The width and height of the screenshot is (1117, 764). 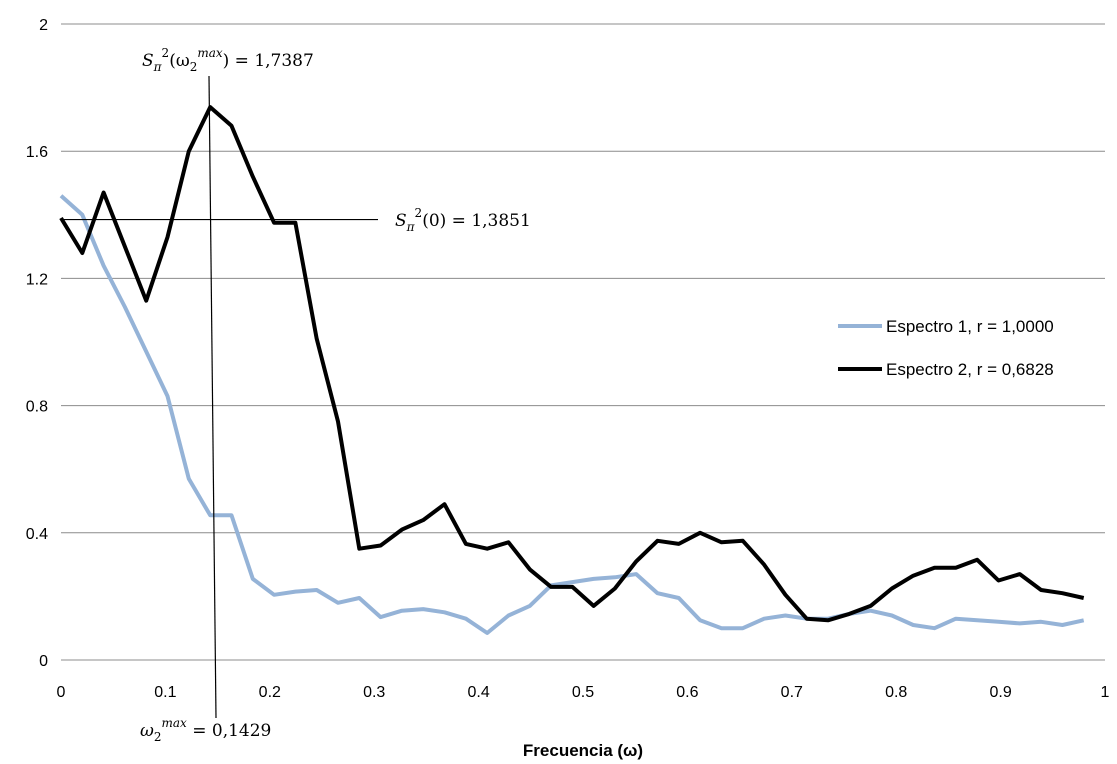 I want to click on y-tick-label: 0, so click(x=43, y=661).